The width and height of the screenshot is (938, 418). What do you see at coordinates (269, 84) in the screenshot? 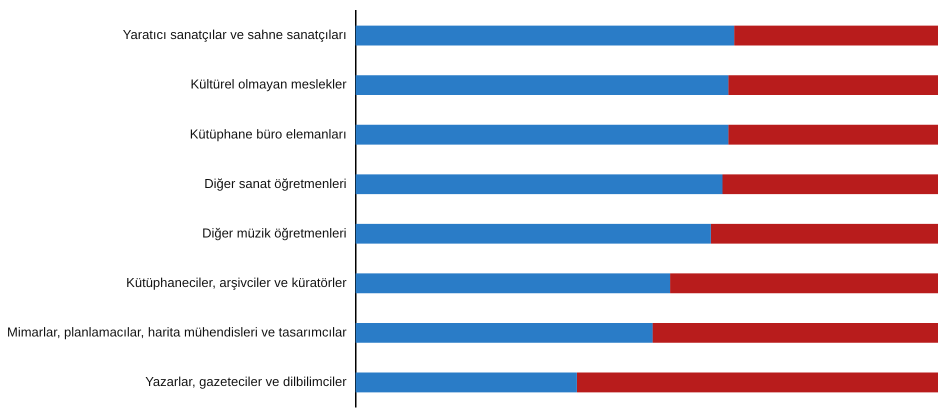
I see `y-tick-label: Kültürel olmayan meslekler` at bounding box center [269, 84].